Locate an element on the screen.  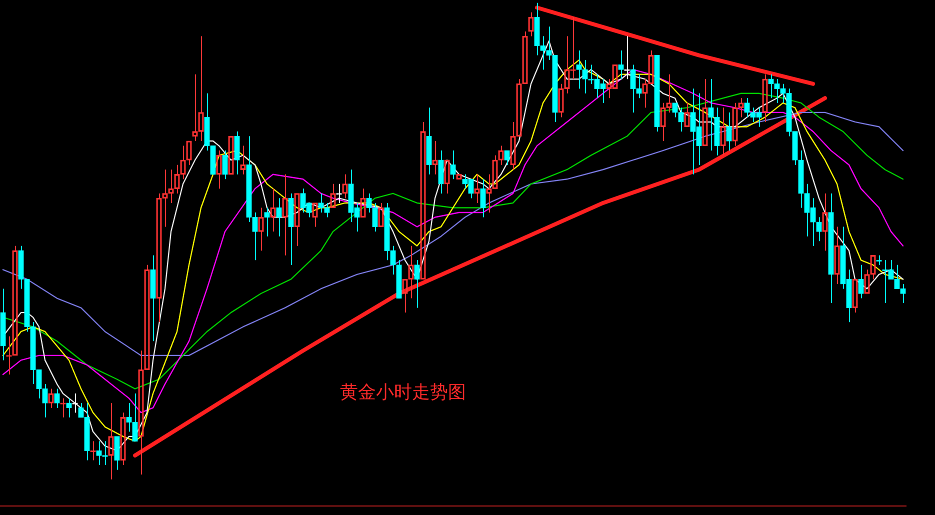
annotation: 黄金小时走势图 is located at coordinates (403, 392).